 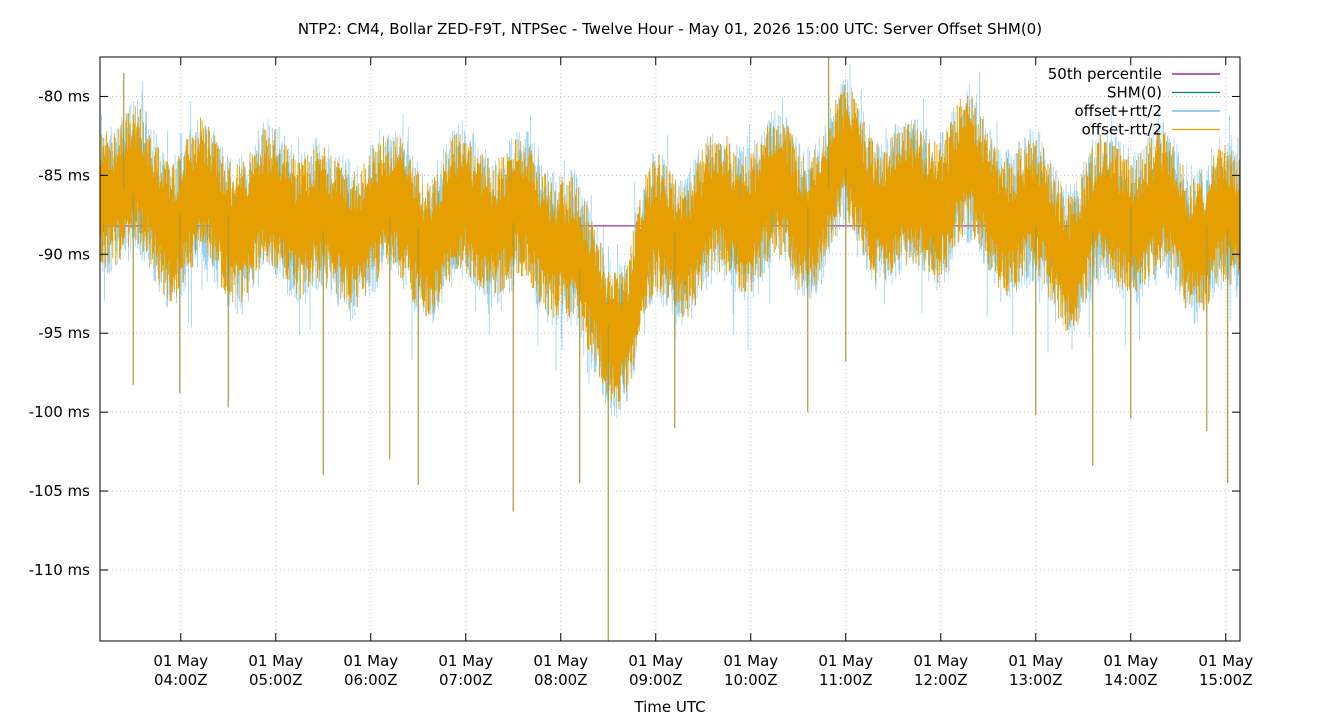 What do you see at coordinates (561, 680) in the screenshot?
I see `x-tick-time: 08:00Z` at bounding box center [561, 680].